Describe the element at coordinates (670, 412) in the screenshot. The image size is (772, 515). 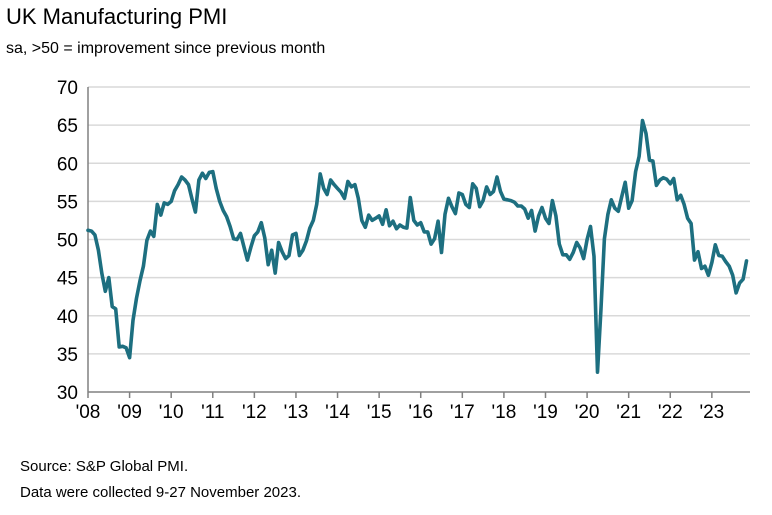
I see `x-tick-label: '22` at that location.